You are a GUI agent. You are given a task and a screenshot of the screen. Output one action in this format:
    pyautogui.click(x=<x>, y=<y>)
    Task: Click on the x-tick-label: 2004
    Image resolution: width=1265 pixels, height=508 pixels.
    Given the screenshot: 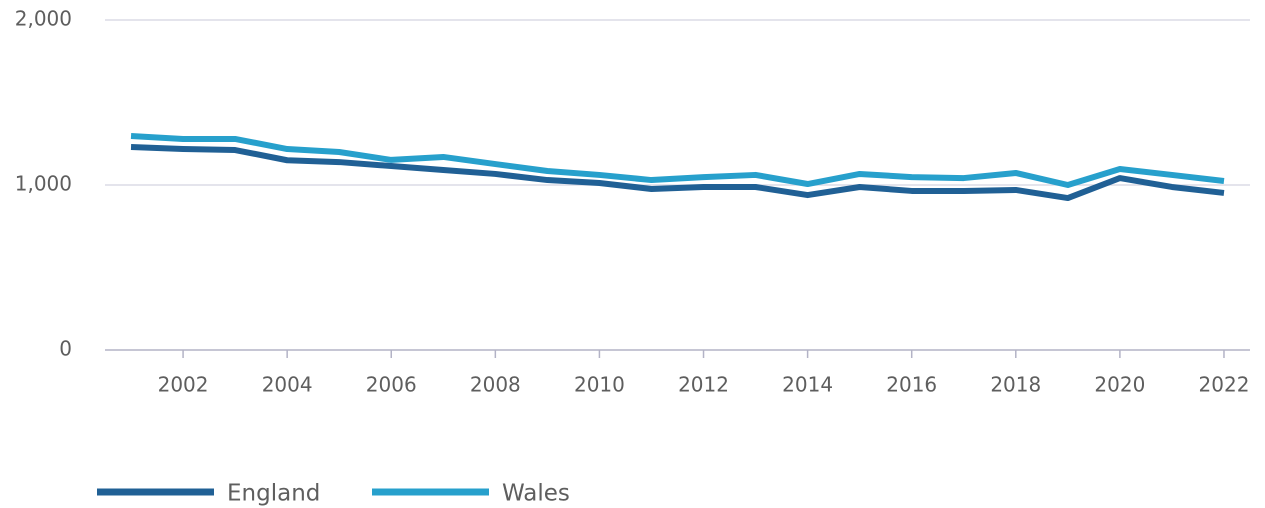 What is the action you would take?
    pyautogui.click(x=287, y=385)
    